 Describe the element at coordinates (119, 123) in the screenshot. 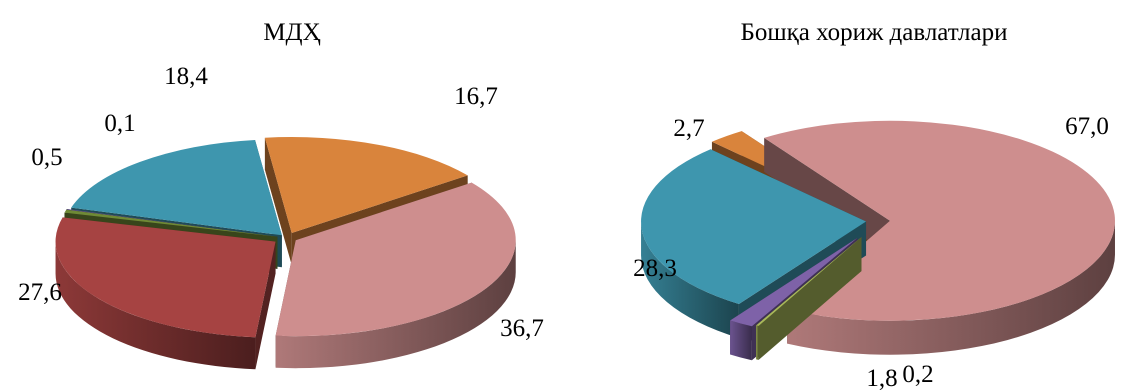

I see `data-label-left-0-1: 0,1` at that location.